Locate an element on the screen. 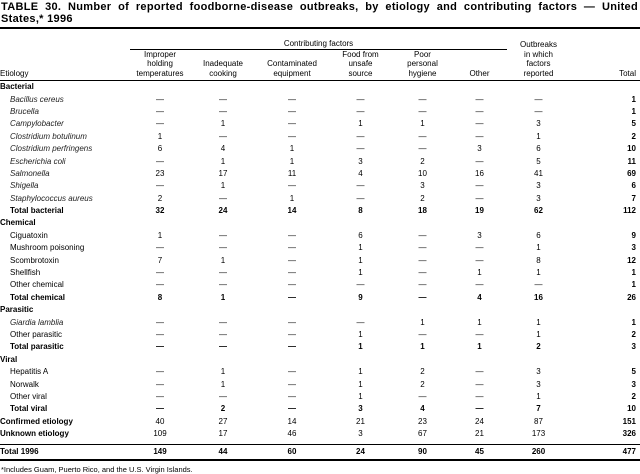 This screenshot has width=640, height=474. group-header-row: Viral is located at coordinates (320, 360).